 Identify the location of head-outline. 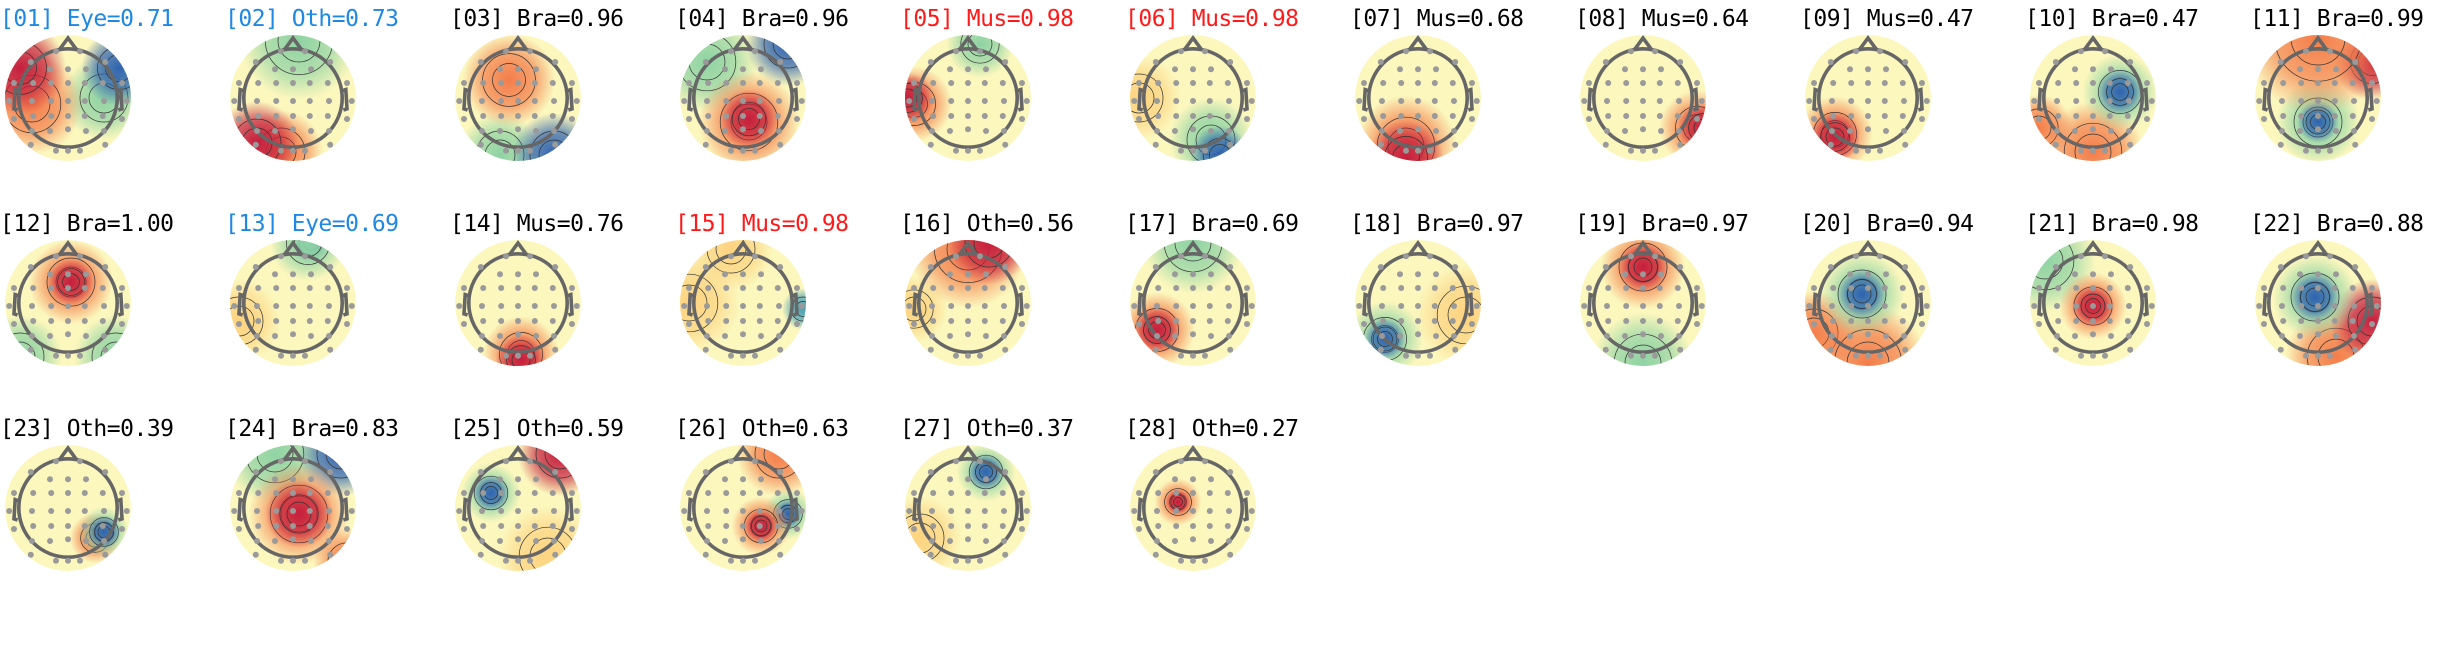
(1193, 508).